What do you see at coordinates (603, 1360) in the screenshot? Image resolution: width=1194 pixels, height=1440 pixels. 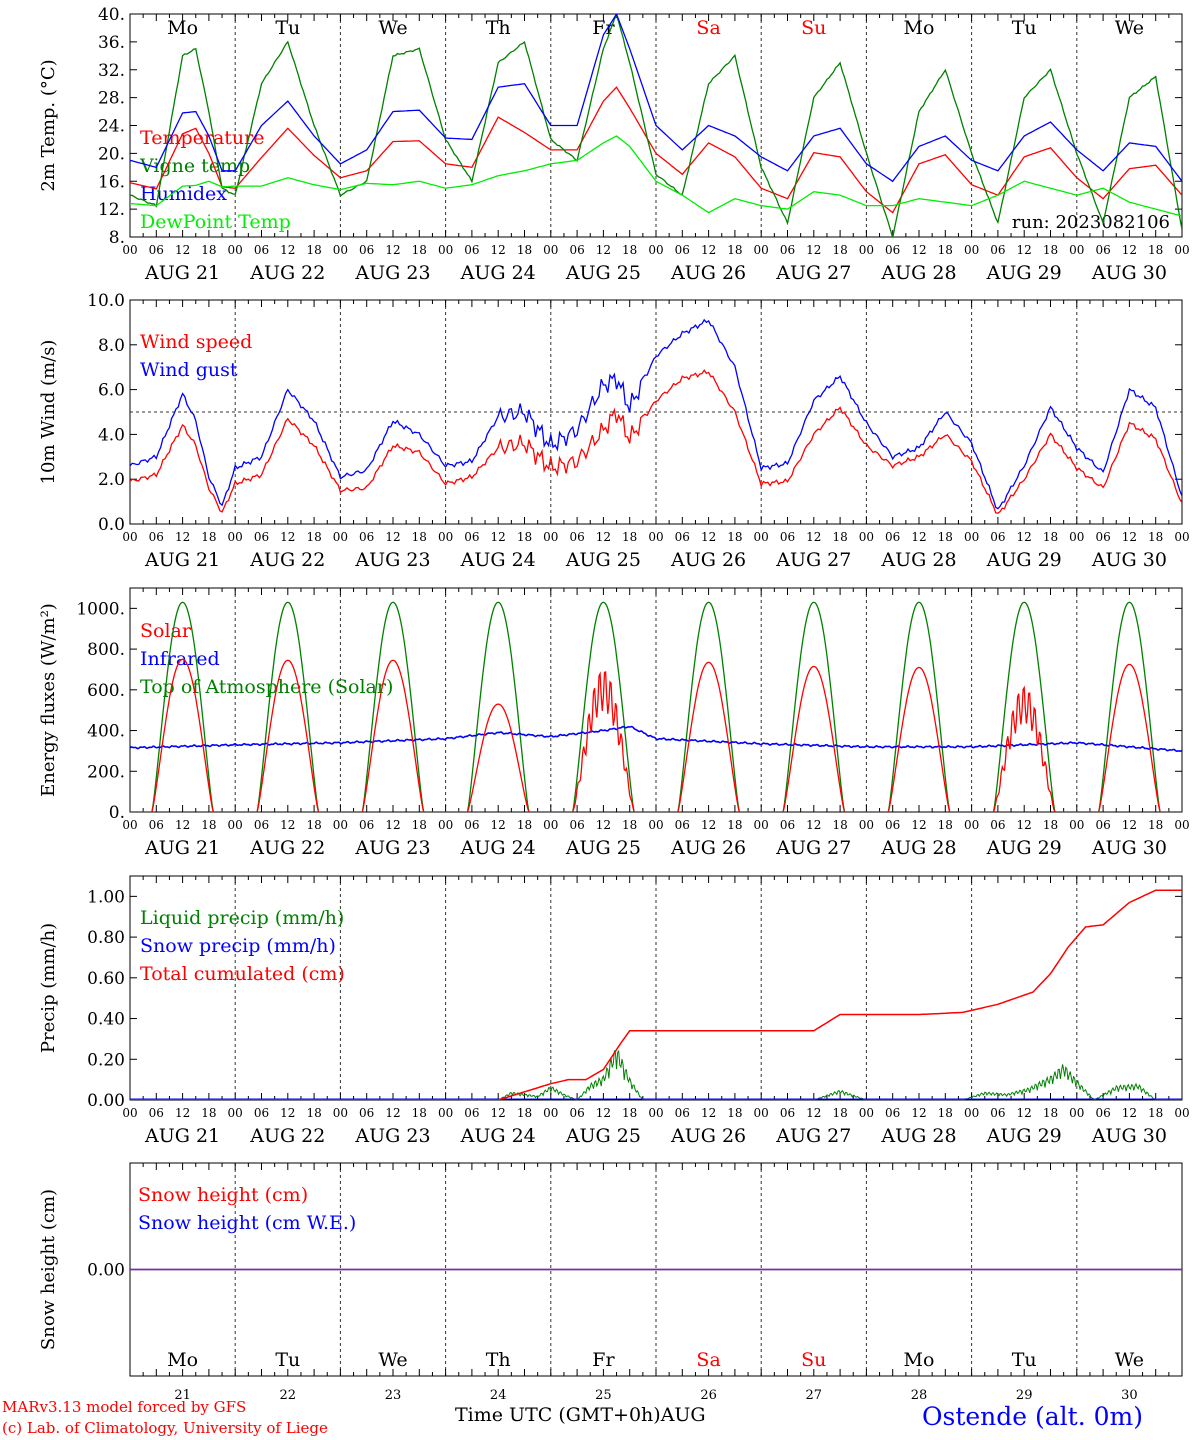 I see `weekday-label: Fr` at bounding box center [603, 1360].